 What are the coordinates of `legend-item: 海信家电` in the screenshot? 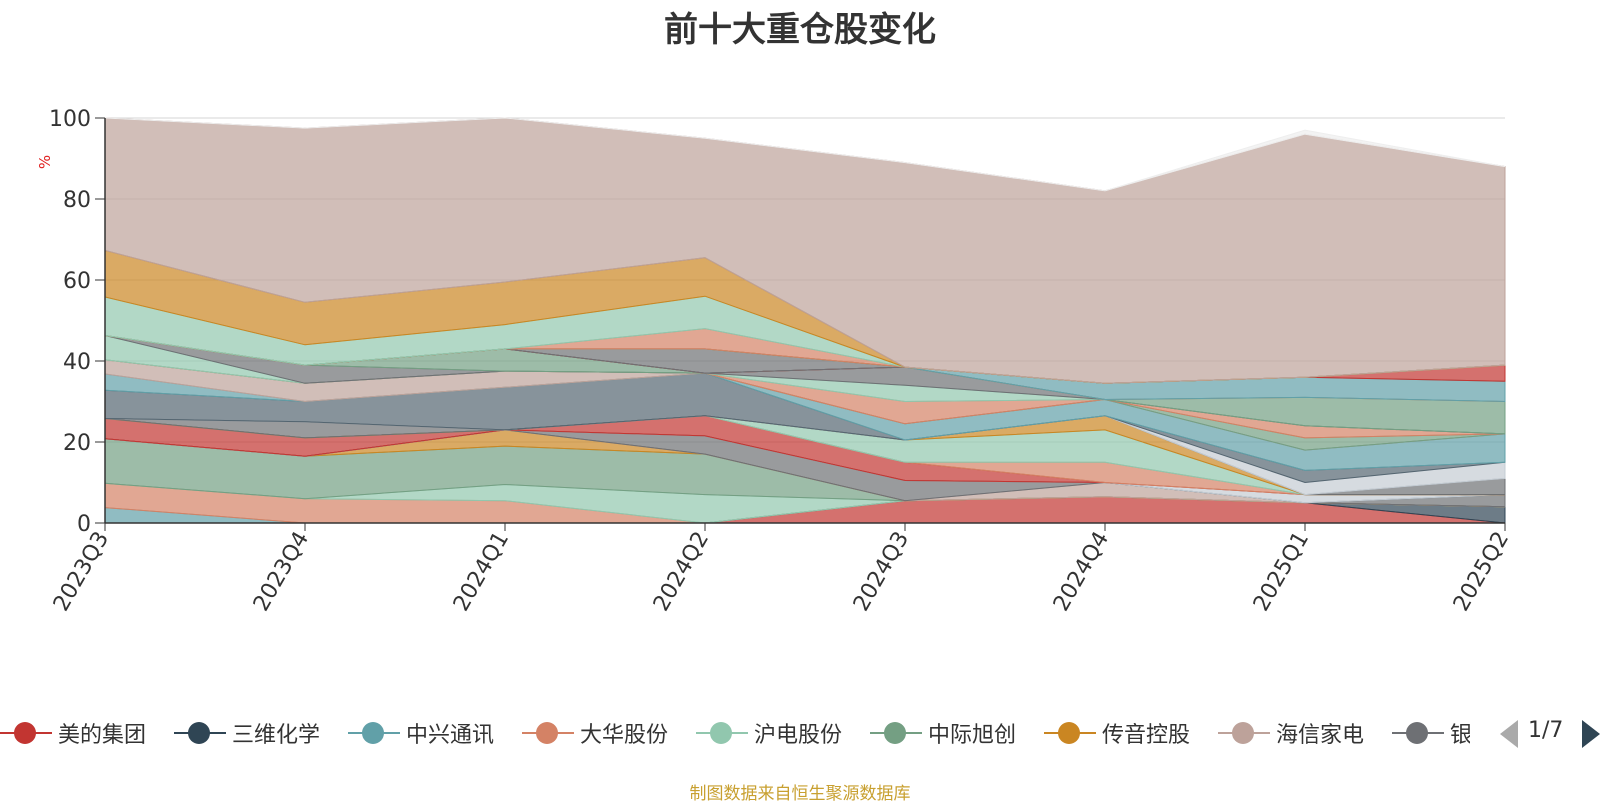 It's located at (1291, 733).